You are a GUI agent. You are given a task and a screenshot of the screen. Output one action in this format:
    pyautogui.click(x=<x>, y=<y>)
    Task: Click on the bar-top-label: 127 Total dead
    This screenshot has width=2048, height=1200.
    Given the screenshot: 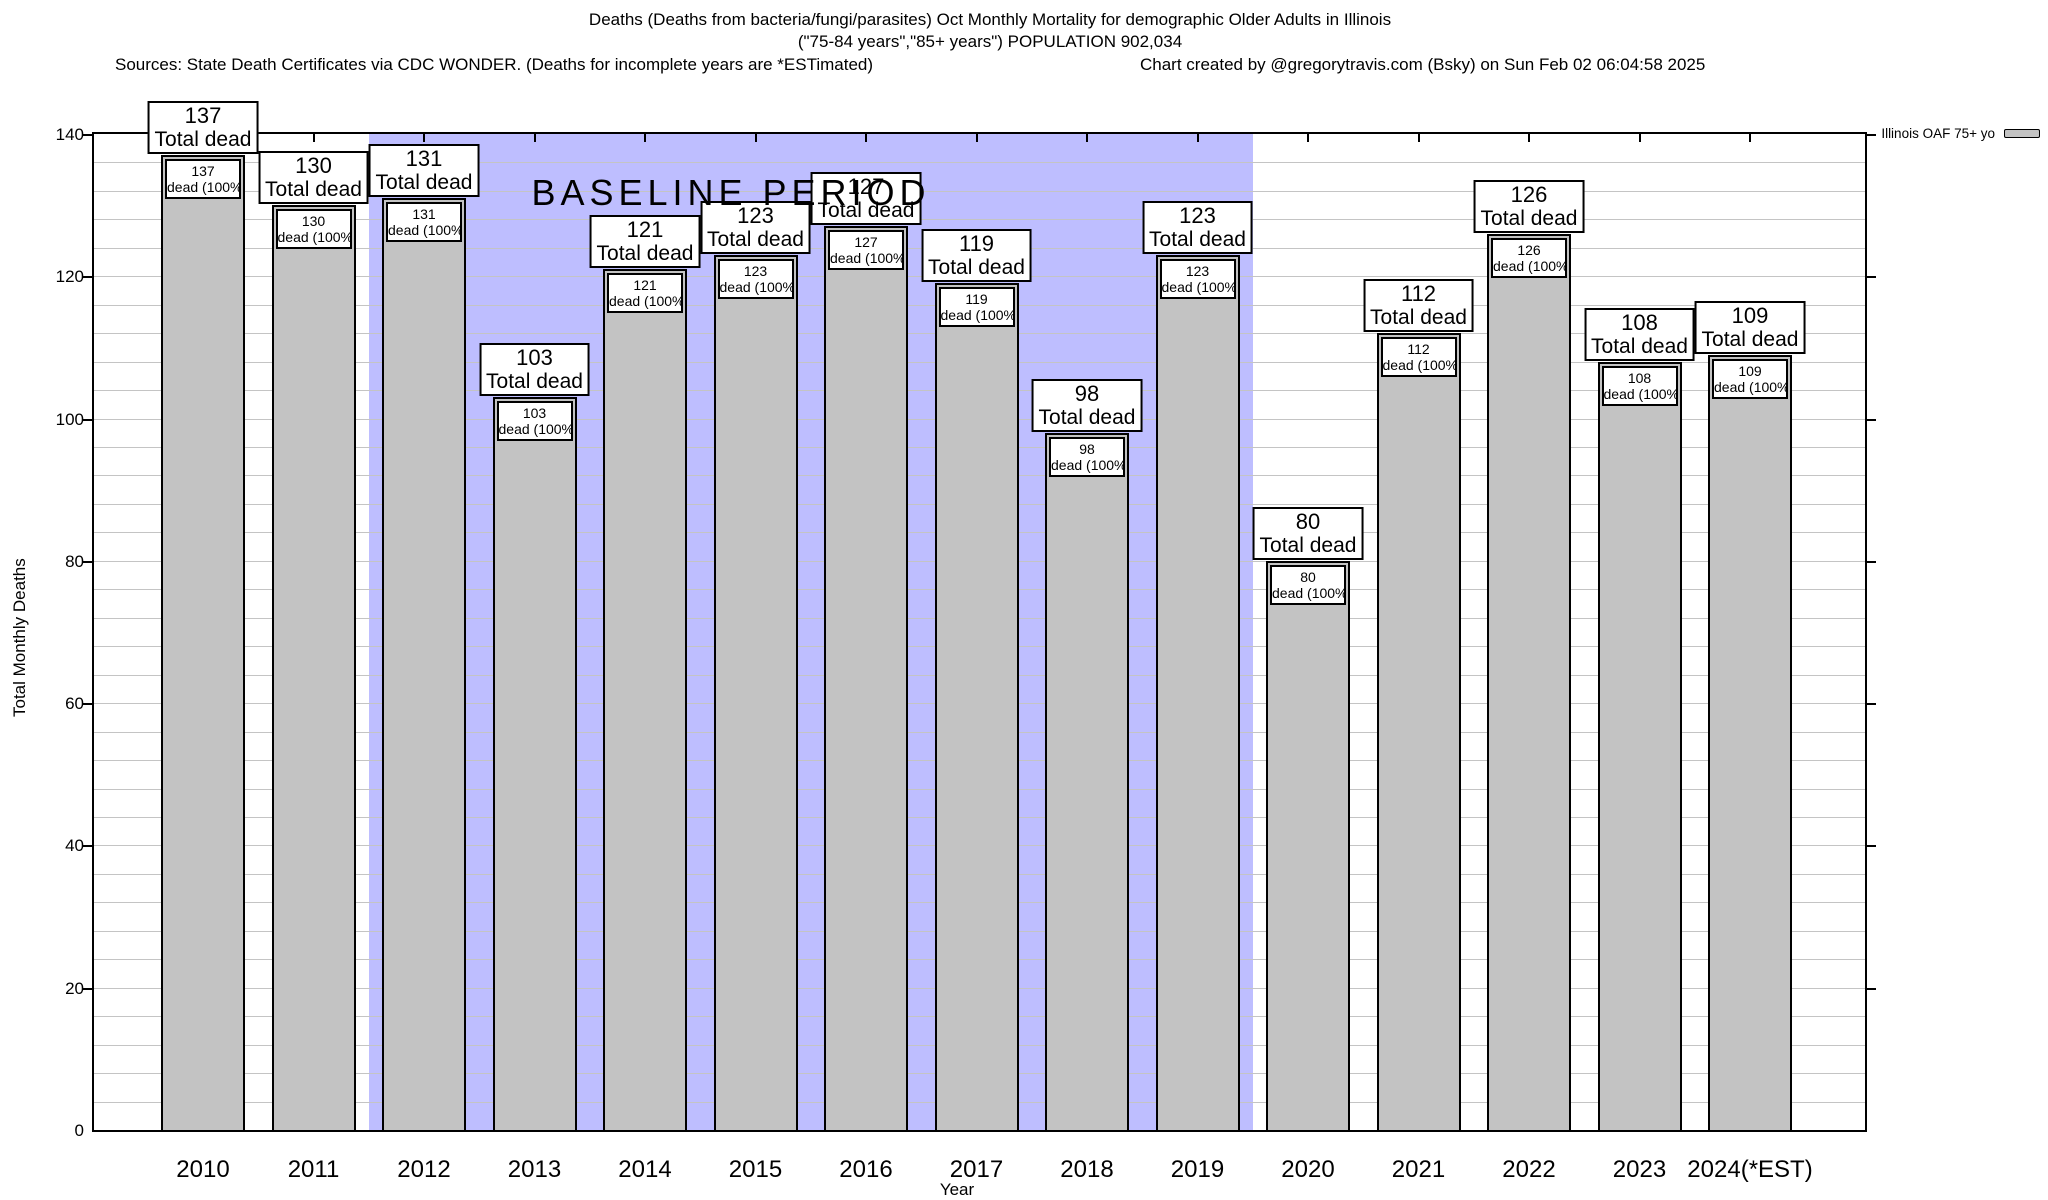 What is the action you would take?
    pyautogui.click(x=866, y=199)
    